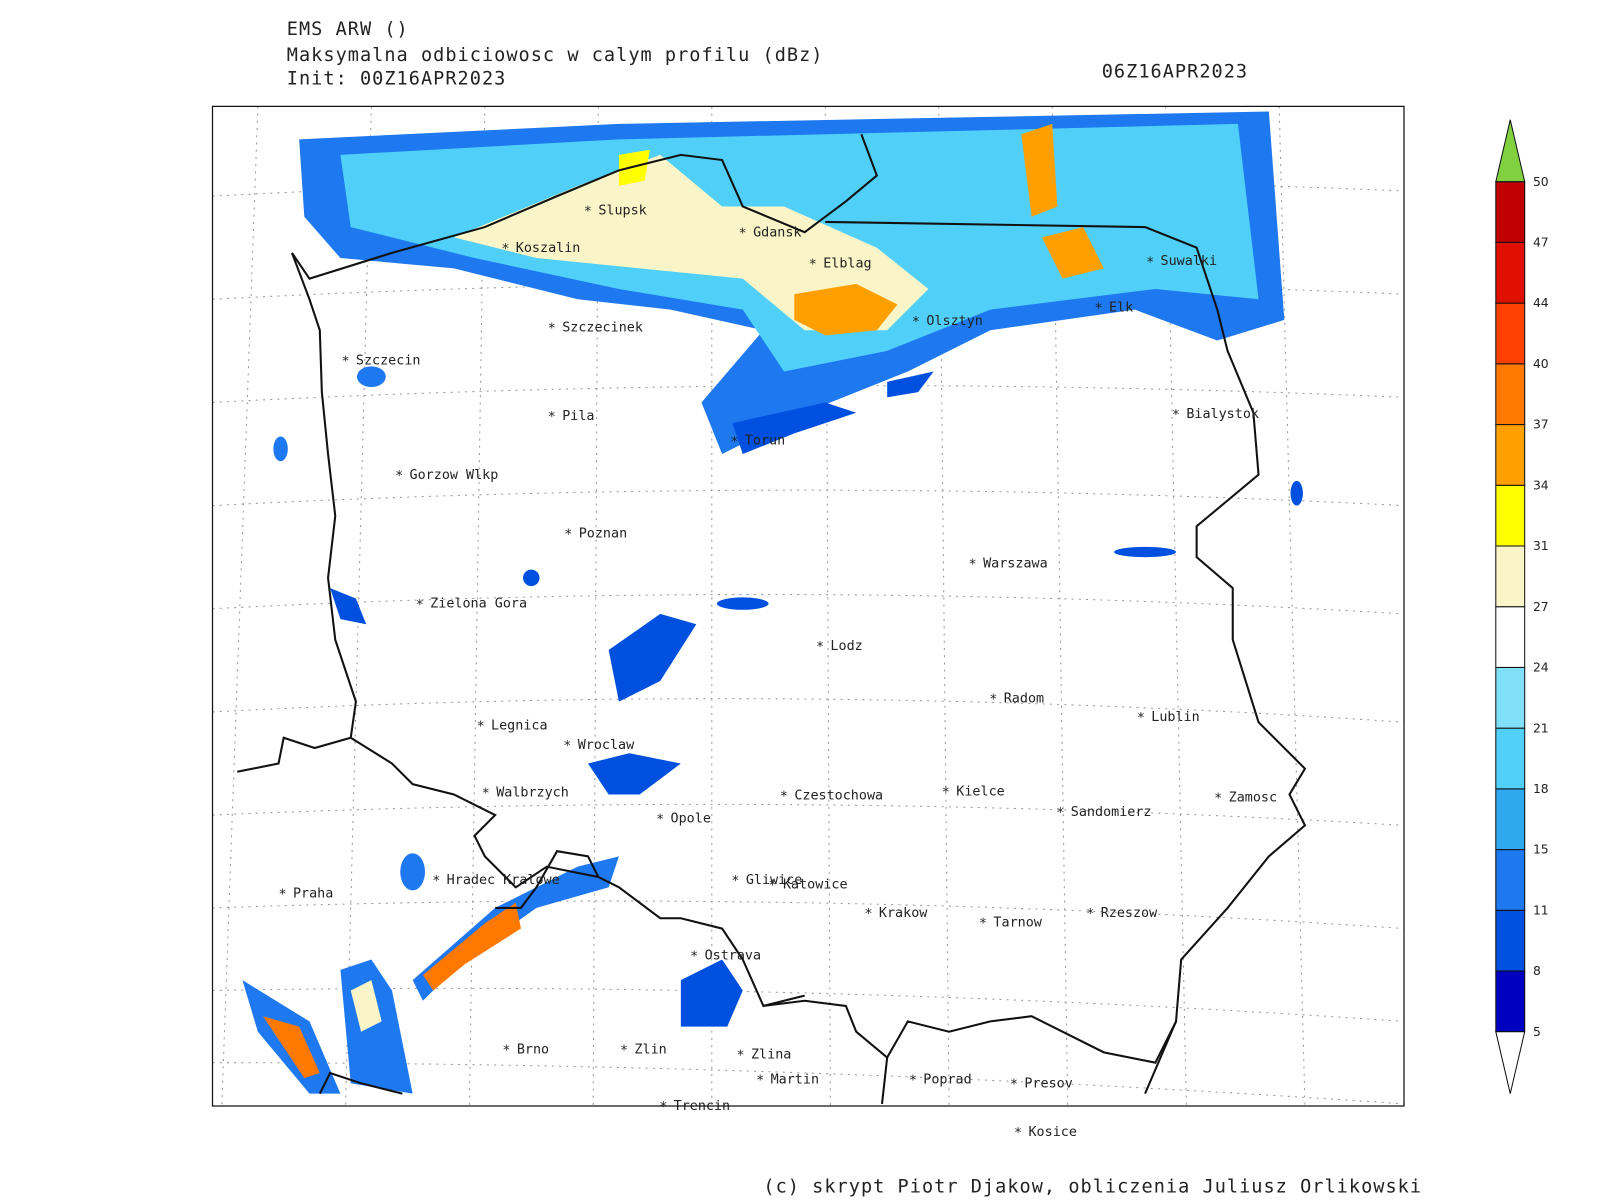 The width and height of the screenshot is (1600, 1204). I want to click on city-label: Radom, so click(1024, 699).